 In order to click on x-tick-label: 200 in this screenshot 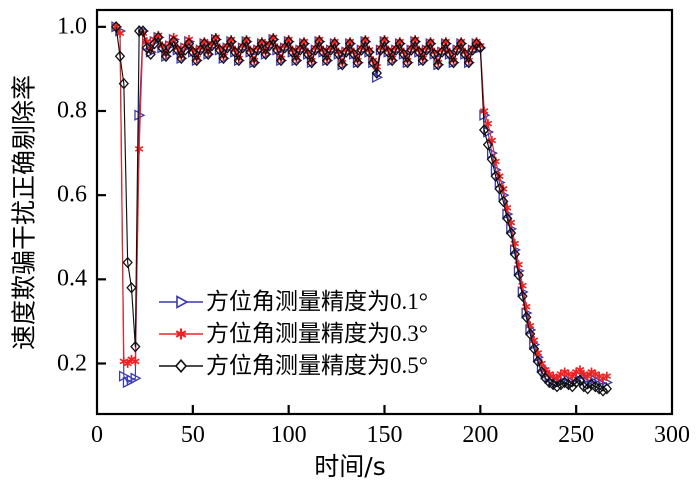, I will do `click(480, 435)`.